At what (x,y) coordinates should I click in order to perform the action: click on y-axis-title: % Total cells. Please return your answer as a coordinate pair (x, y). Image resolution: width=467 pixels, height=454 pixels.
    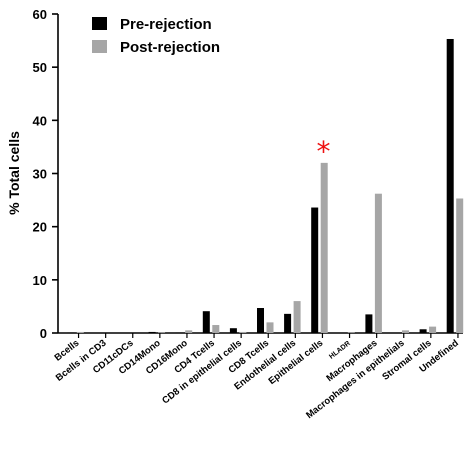
    Looking at the image, I should click on (14, 173).